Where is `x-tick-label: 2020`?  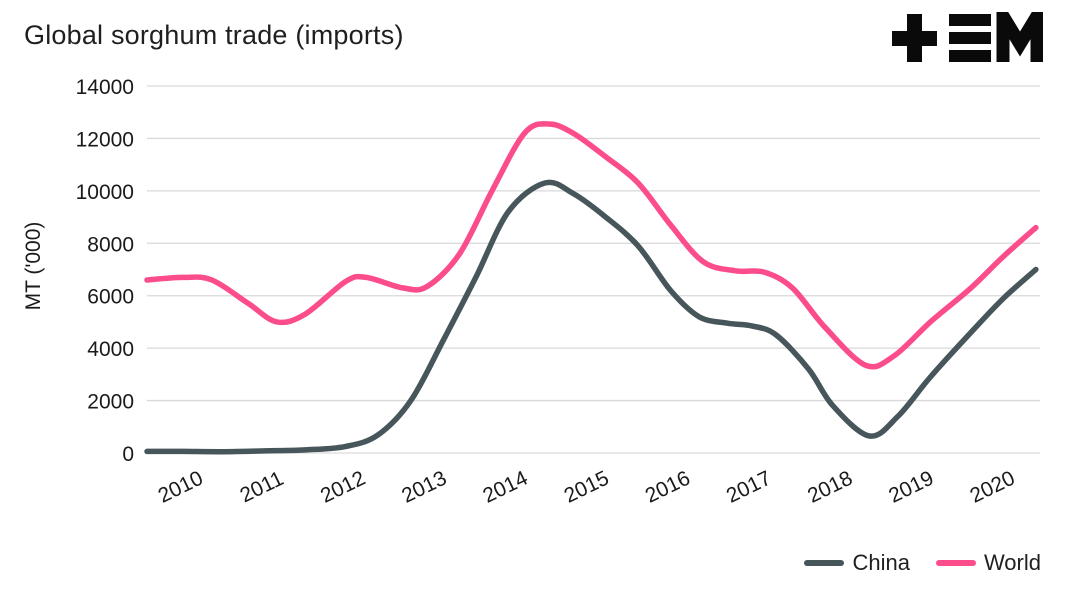 x-tick-label: 2020 is located at coordinates (992, 487).